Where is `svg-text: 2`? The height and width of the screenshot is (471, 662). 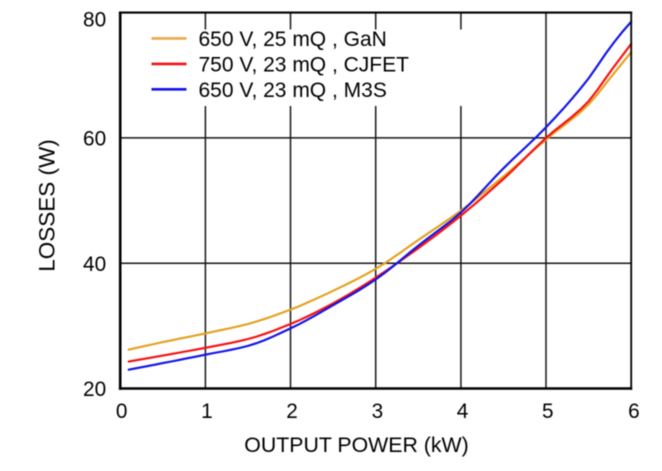 svg-text: 2 is located at coordinates (292, 411).